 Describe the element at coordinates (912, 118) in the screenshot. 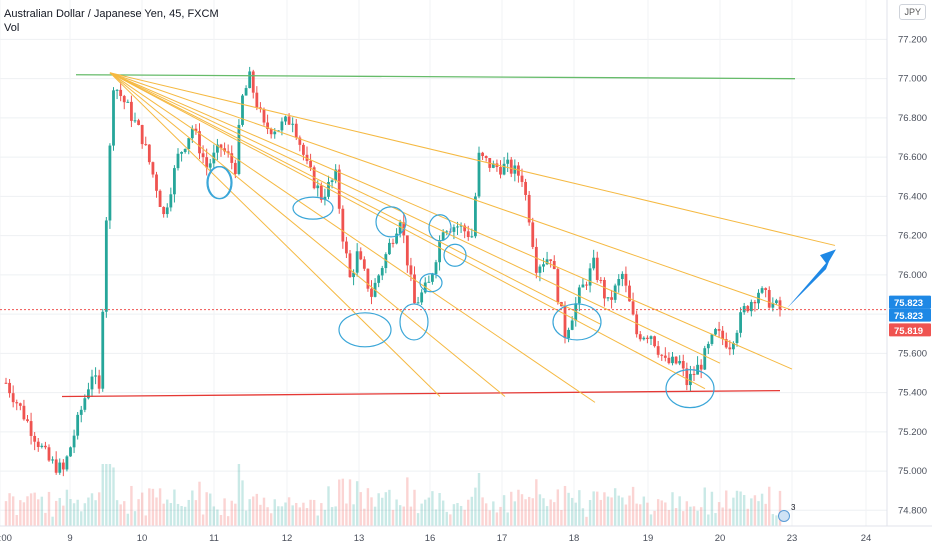

I see `y-tick-label: 76.800` at that location.